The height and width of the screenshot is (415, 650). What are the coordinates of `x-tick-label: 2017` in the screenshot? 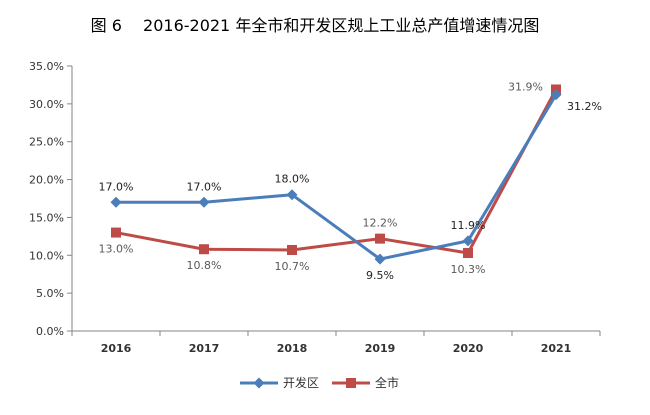 It's located at (204, 348).